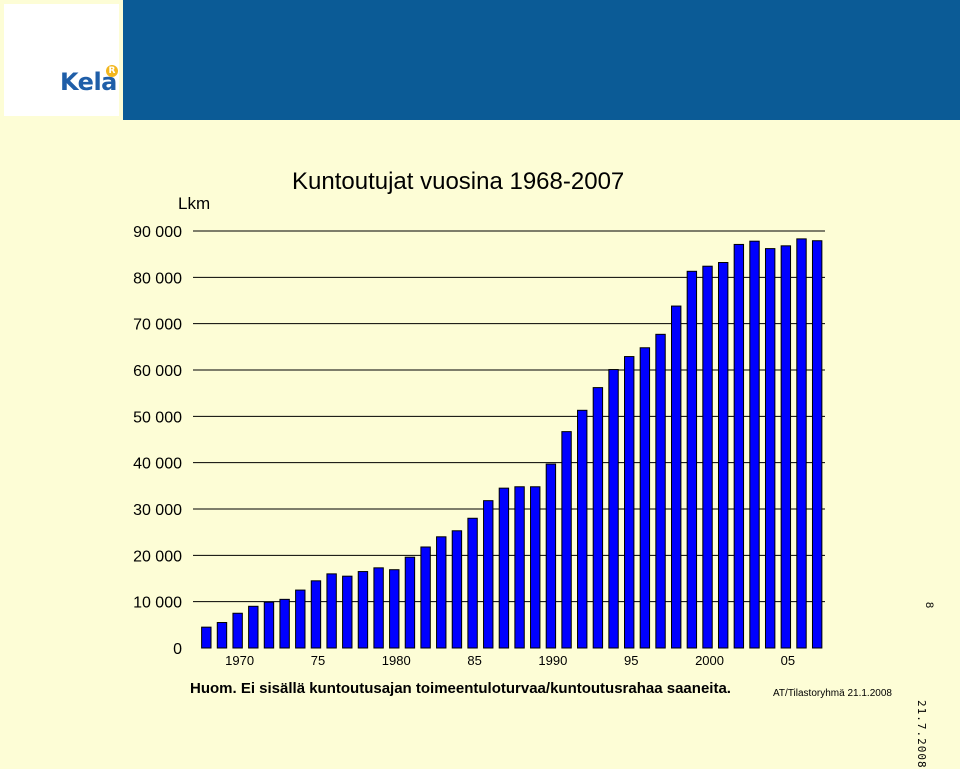 The image size is (960, 769). Describe the element at coordinates (239, 660) in the screenshot. I see `x-tick-label: 1970` at that location.